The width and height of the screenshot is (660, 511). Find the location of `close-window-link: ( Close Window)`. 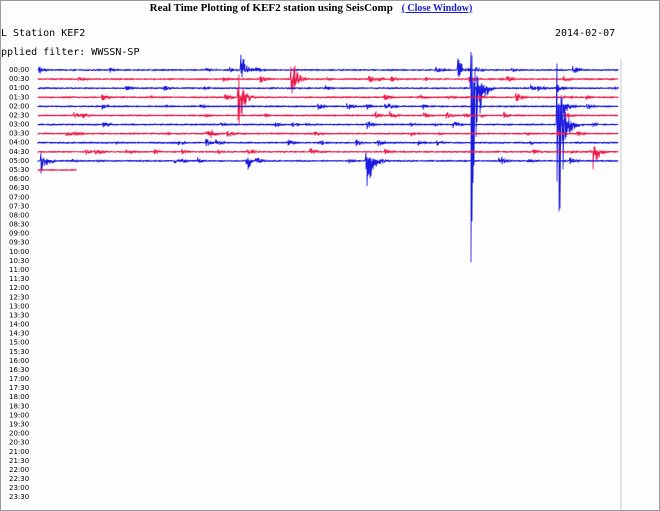

close-window-link: ( Close Window) is located at coordinates (437, 8).